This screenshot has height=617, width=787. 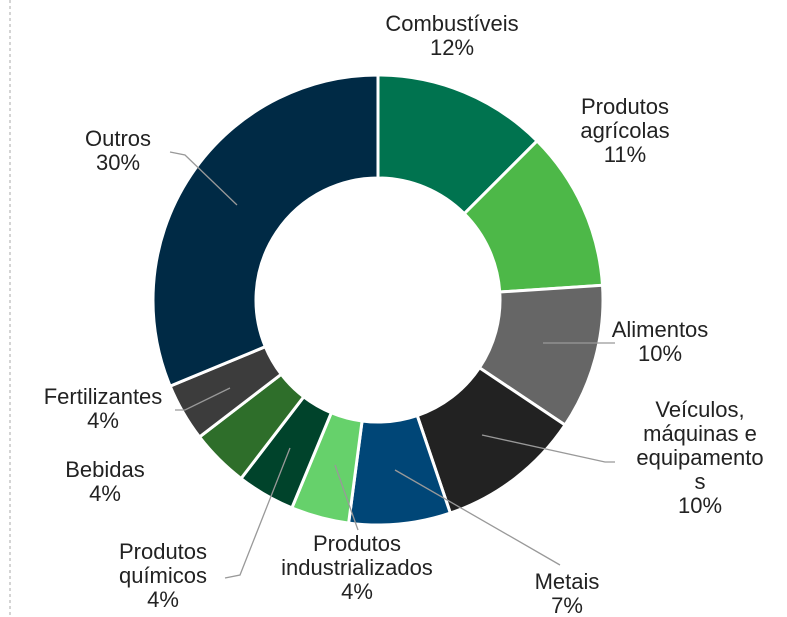 I want to click on slice-label: Produtos industrializados 4%, so click(x=357, y=568).